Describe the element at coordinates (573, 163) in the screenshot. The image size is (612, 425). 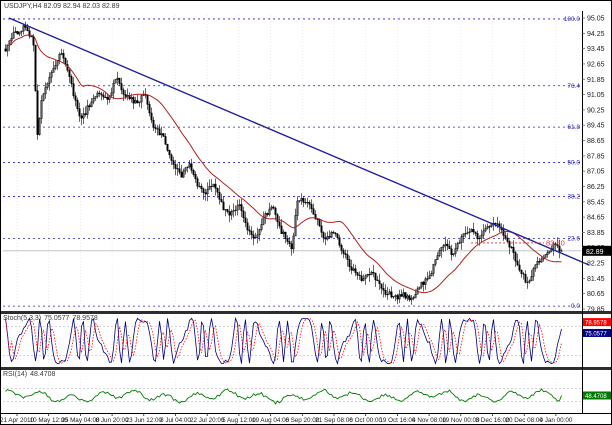
I see `fib-label-50.0: 50.0` at that location.